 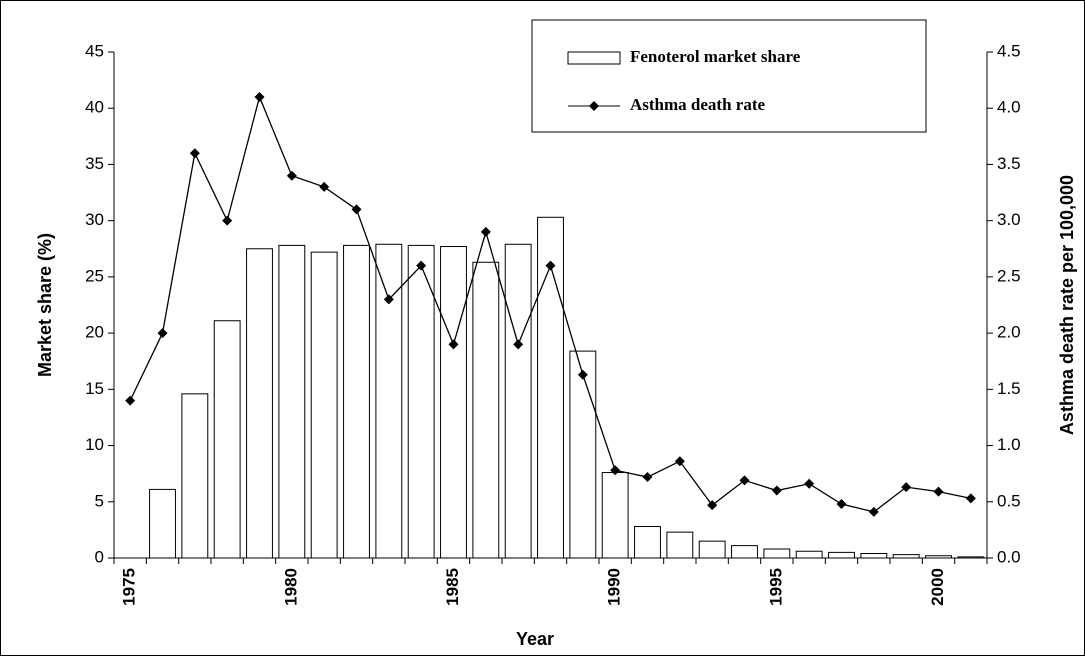 I want to click on x-tick-label: 2000, so click(x=937, y=587).